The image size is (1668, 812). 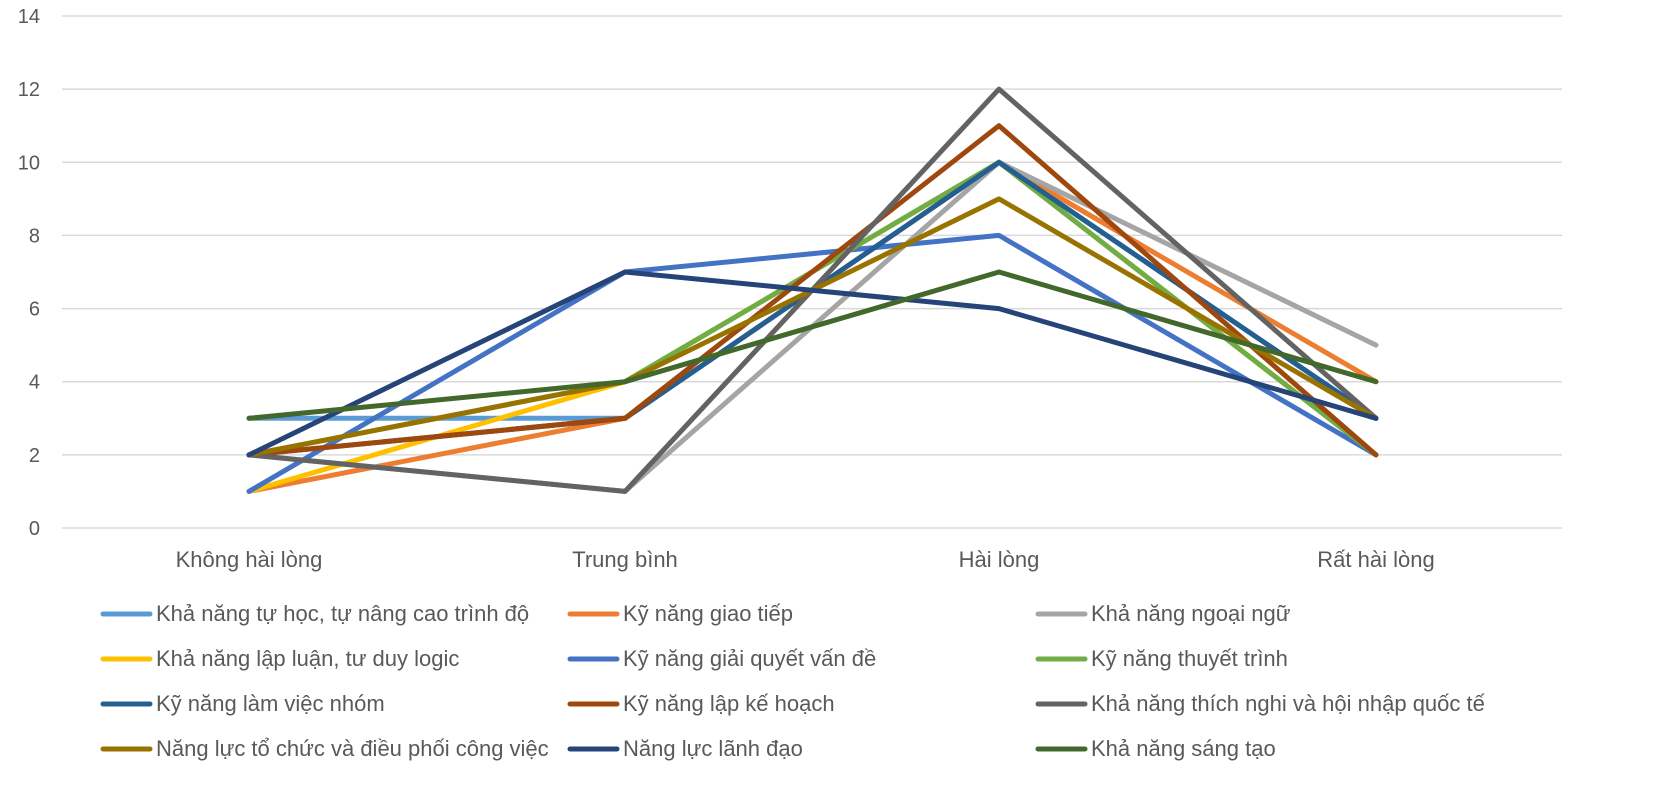 What do you see at coordinates (34, 310) in the screenshot?
I see `y-tick-label: 6` at bounding box center [34, 310].